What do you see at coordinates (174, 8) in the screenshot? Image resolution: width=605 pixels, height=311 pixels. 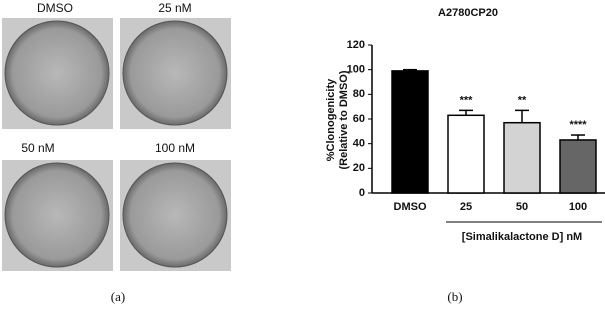 I see `plate-label: 25 nM` at bounding box center [174, 8].